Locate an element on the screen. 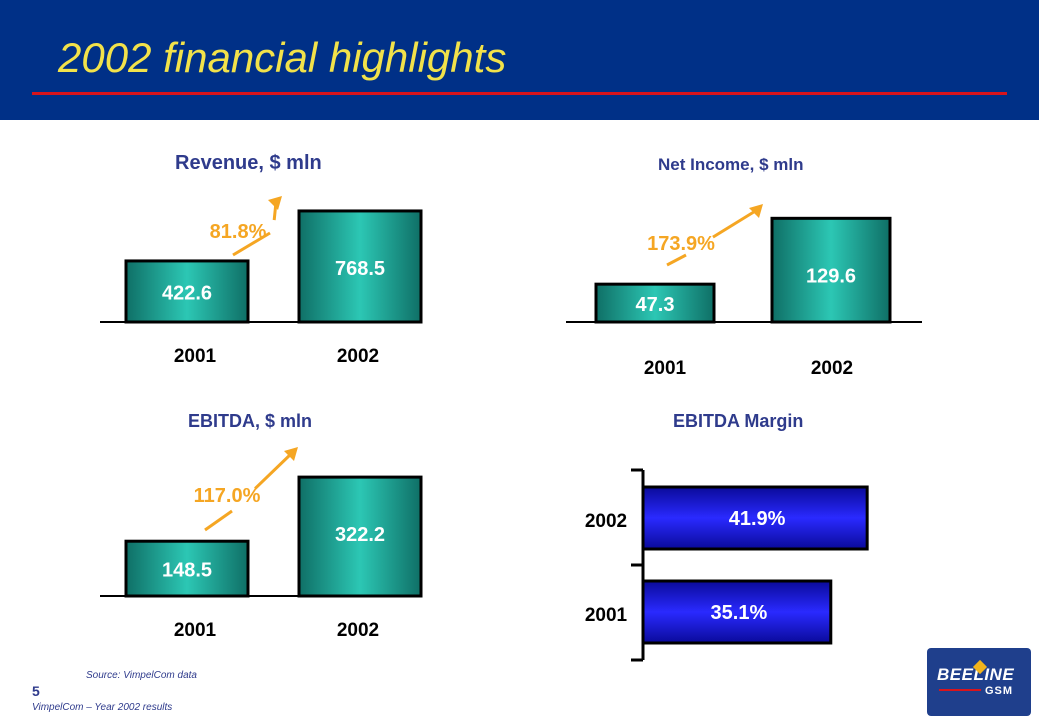 The width and height of the screenshot is (1039, 720). revenue-value-label-2001: 422.6 is located at coordinates (187, 293).